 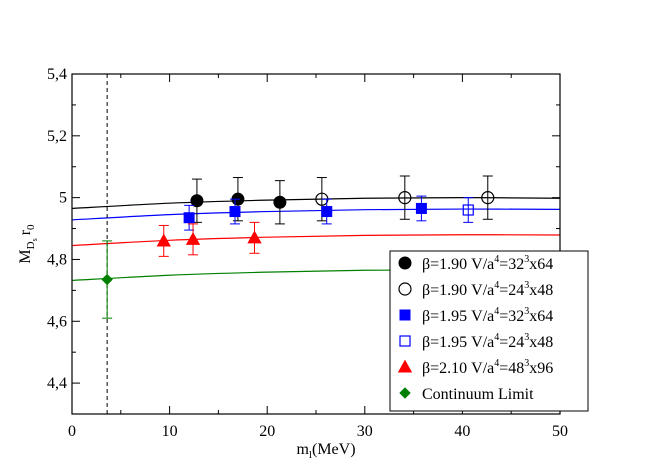 What do you see at coordinates (365, 431) in the screenshot?
I see `x-tick-label: 30` at bounding box center [365, 431].